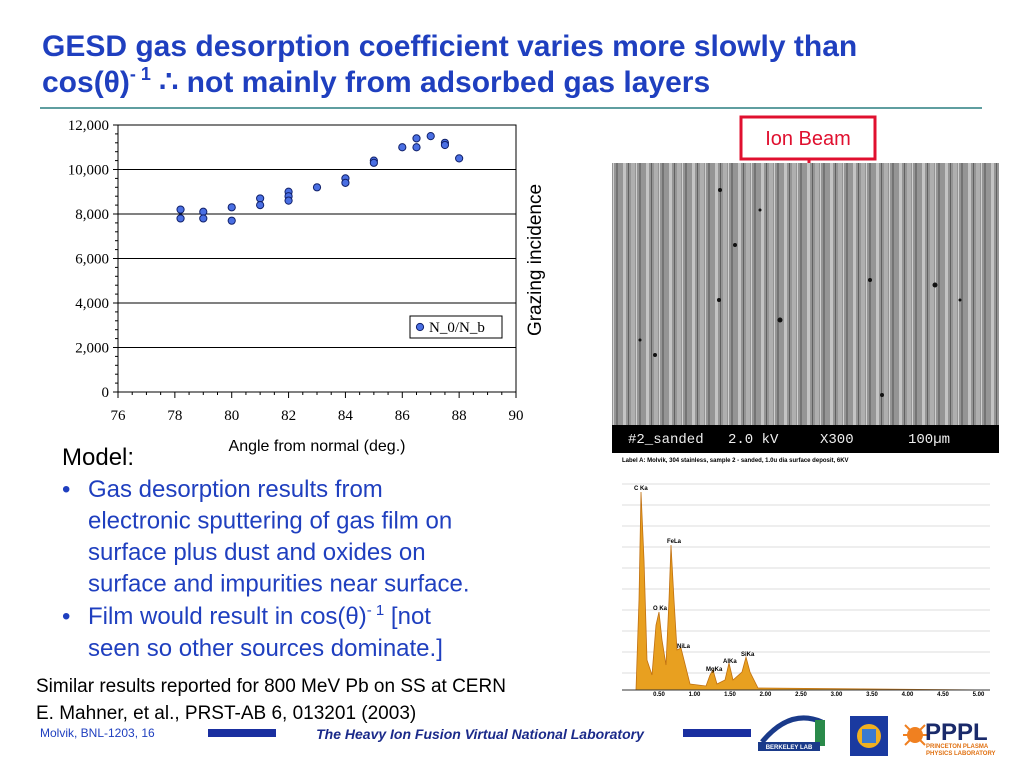 This screenshot has width=1024, height=768. Describe the element at coordinates (459, 416) in the screenshot. I see `x-tick-label: 88` at that location.